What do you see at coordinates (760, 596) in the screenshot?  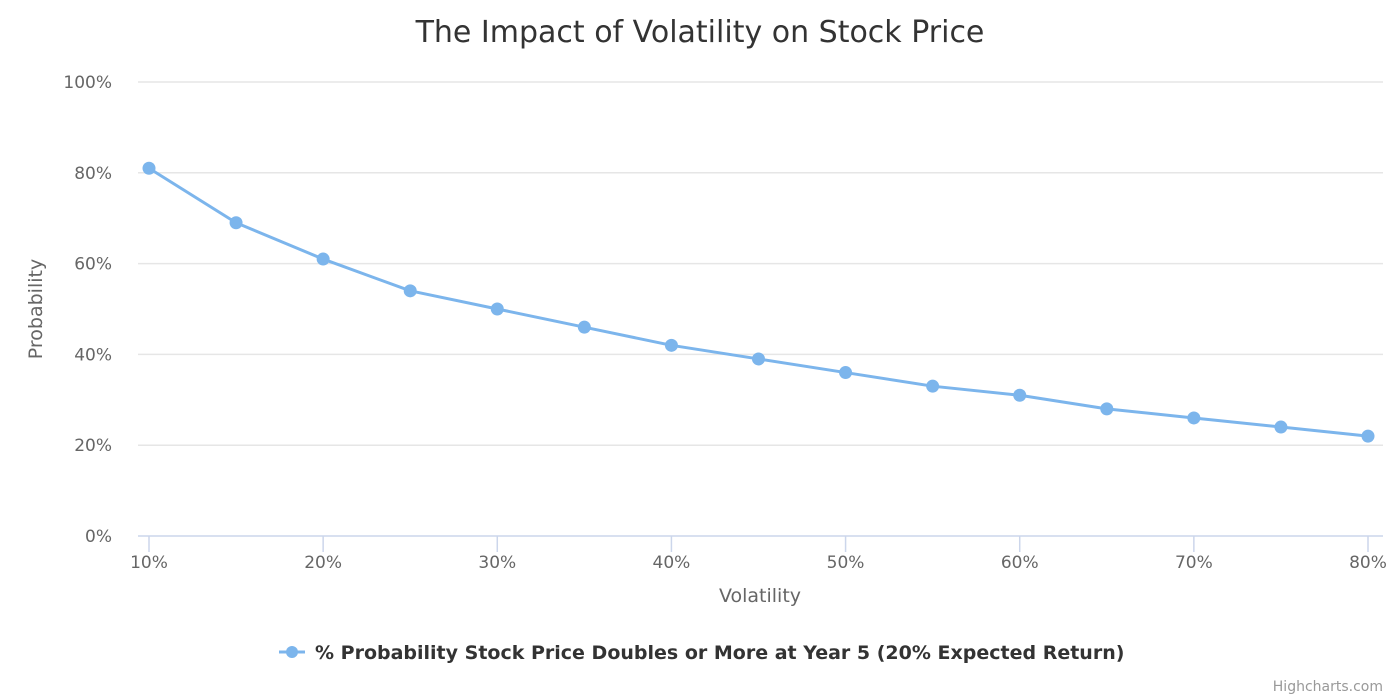 I see `x-axis-title: Volatility` at bounding box center [760, 596].